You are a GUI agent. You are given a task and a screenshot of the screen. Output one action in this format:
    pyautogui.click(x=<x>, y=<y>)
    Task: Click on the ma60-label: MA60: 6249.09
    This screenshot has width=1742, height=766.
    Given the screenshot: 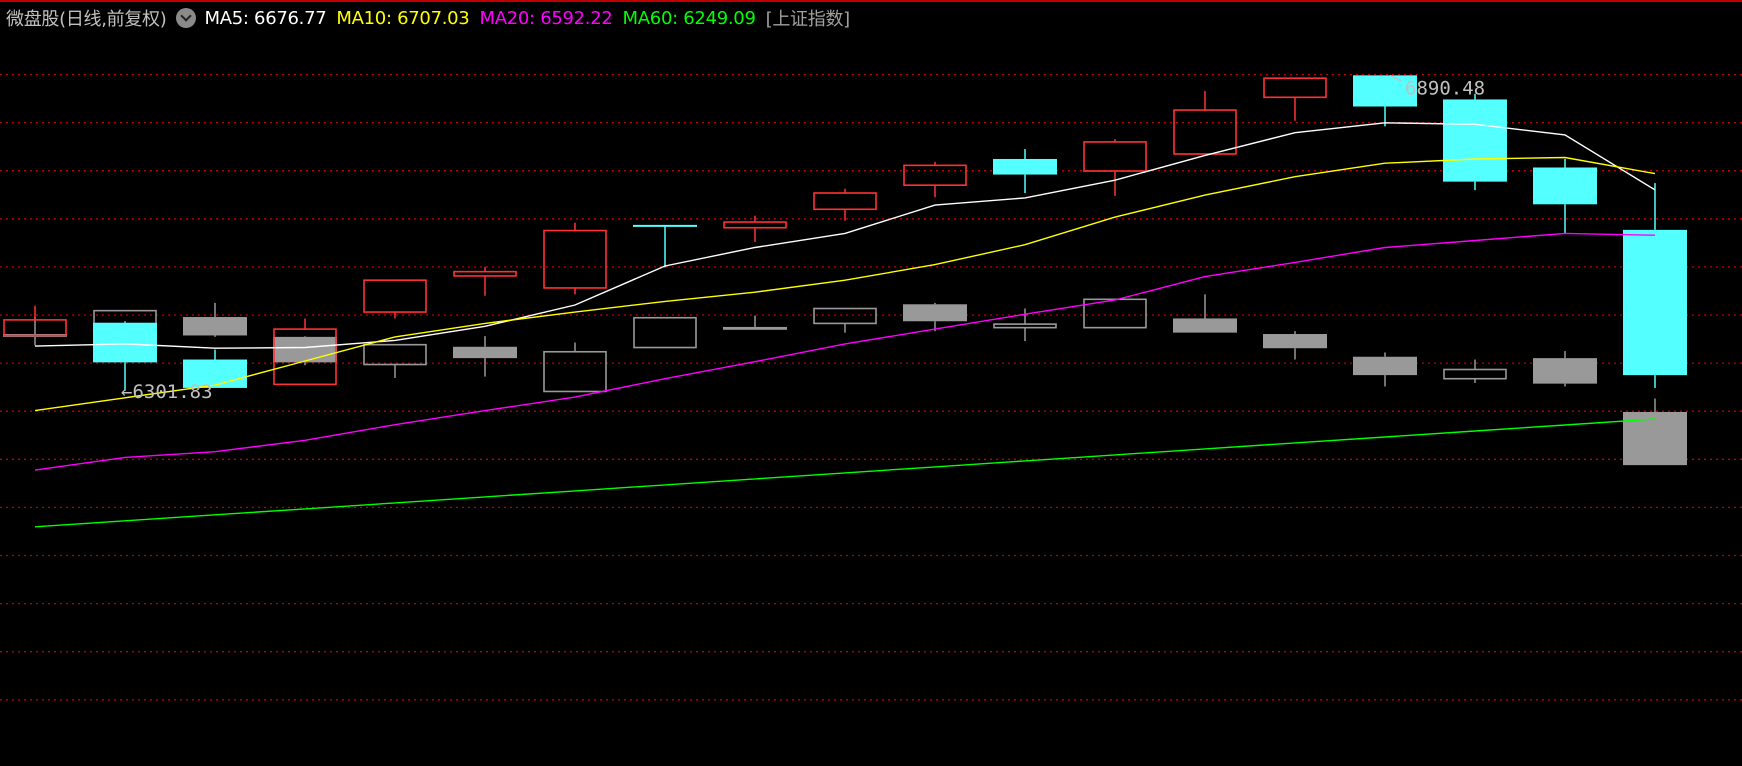 What is the action you would take?
    pyautogui.click(x=689, y=18)
    